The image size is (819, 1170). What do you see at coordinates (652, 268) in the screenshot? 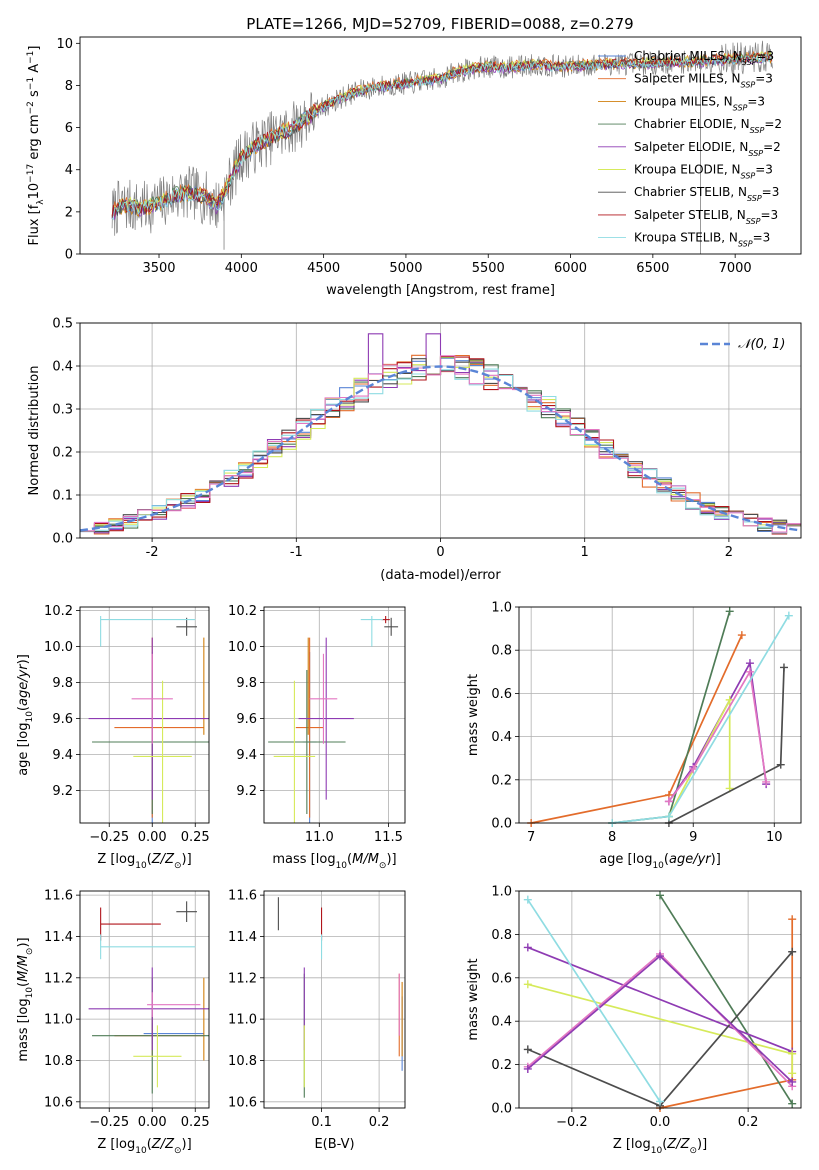
I see `x-tick-label: 6500` at bounding box center [652, 268].